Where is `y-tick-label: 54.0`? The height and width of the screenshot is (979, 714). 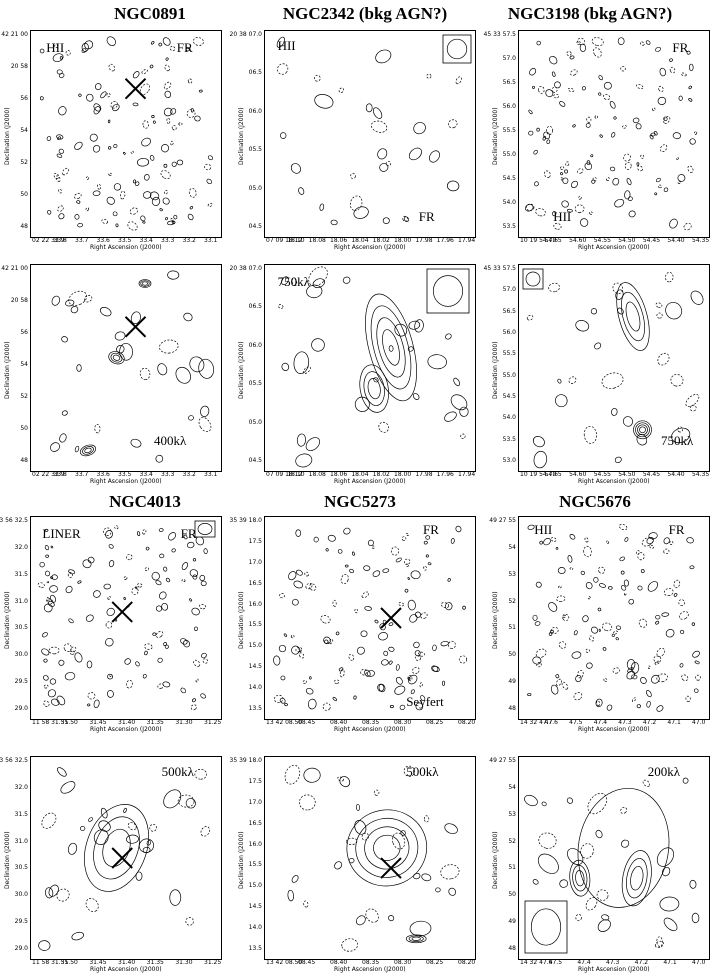 y-tick-label: 54.0 is located at coordinates (509, 202).